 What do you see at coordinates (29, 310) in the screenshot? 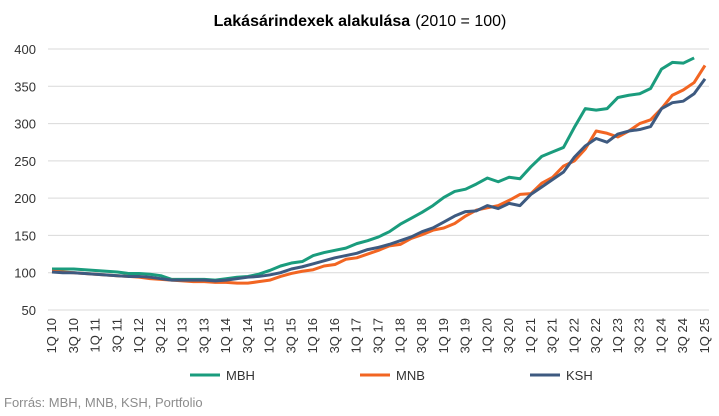
I see `y-tick-label: 50` at bounding box center [29, 310].